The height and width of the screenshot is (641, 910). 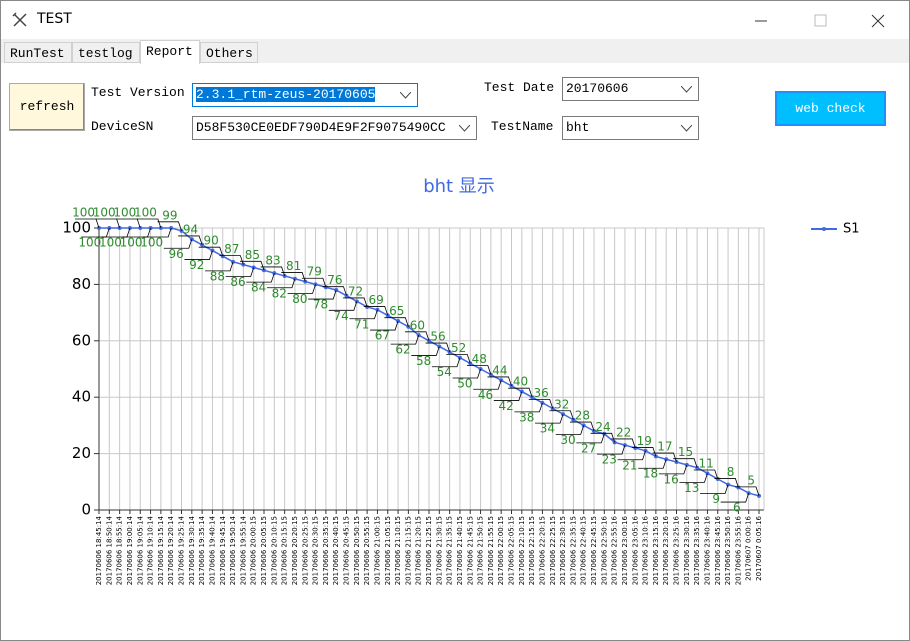 I want to click on data-label: 40, so click(x=520, y=382).